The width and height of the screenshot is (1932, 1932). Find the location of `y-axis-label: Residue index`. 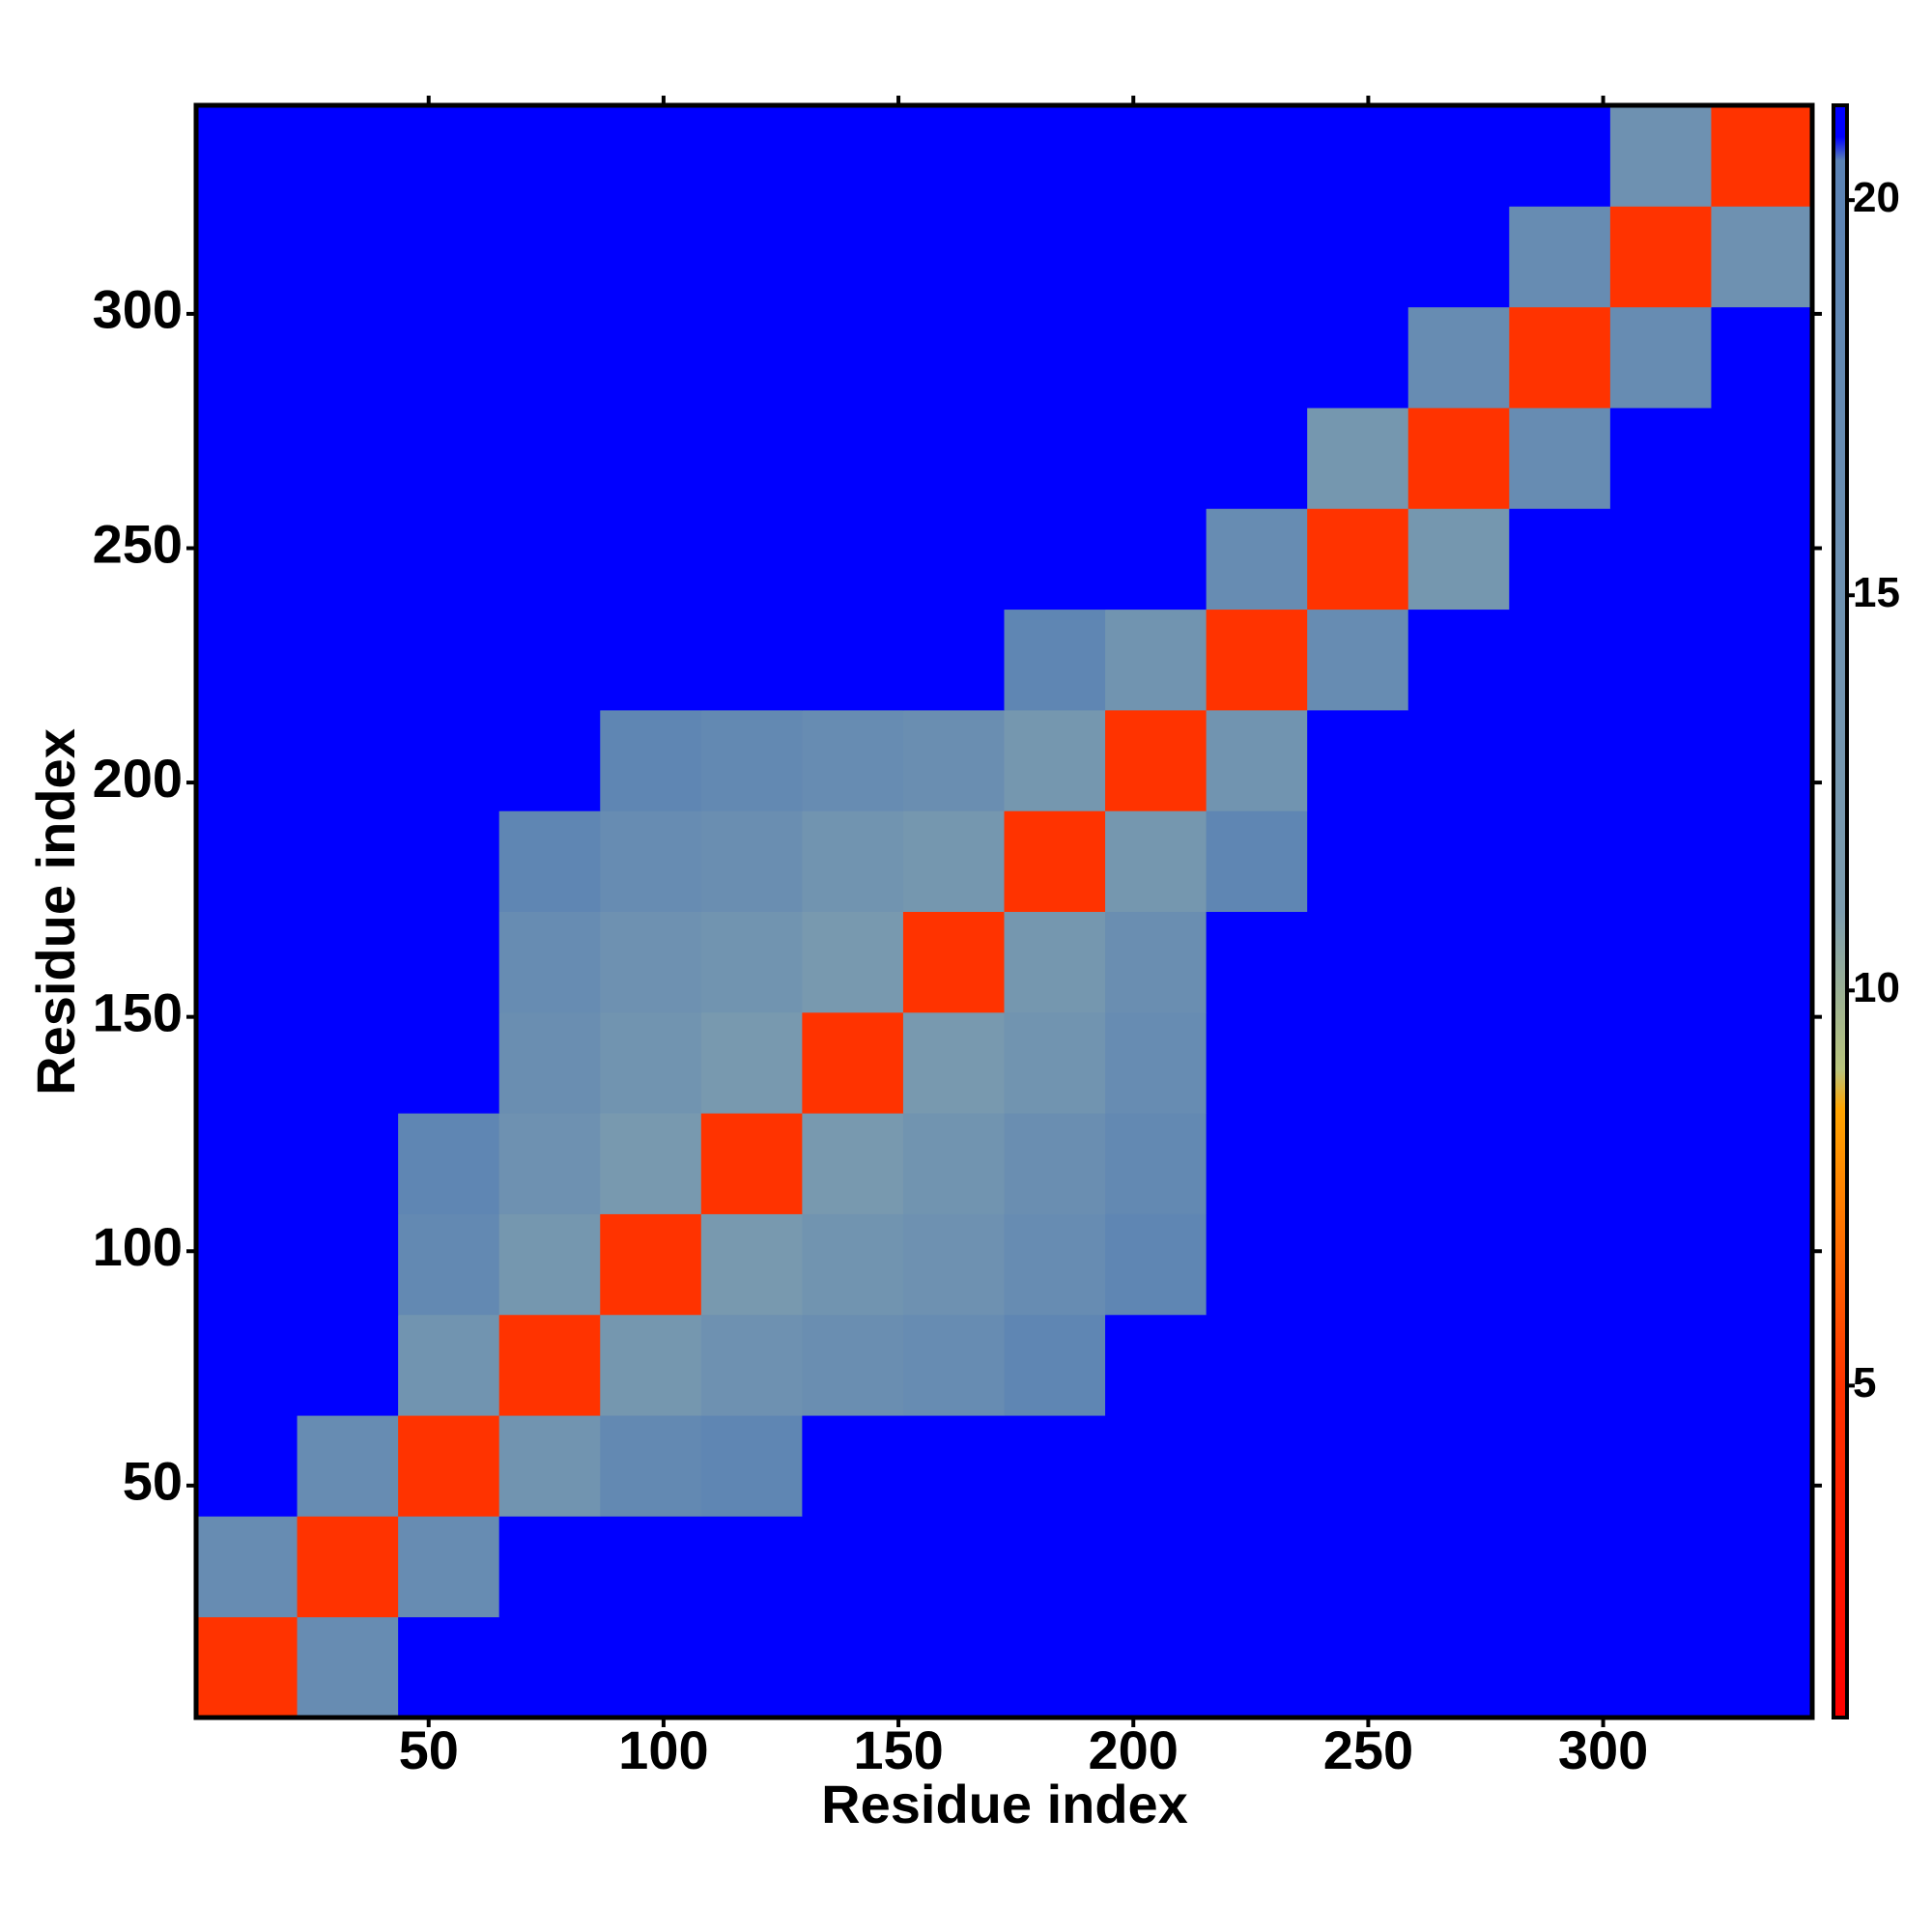

y-axis-label: Residue index is located at coordinates (55, 911).